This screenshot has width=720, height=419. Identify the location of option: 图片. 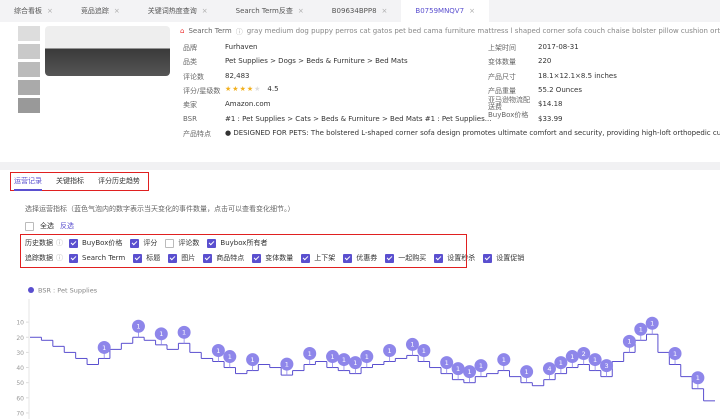
(181, 258).